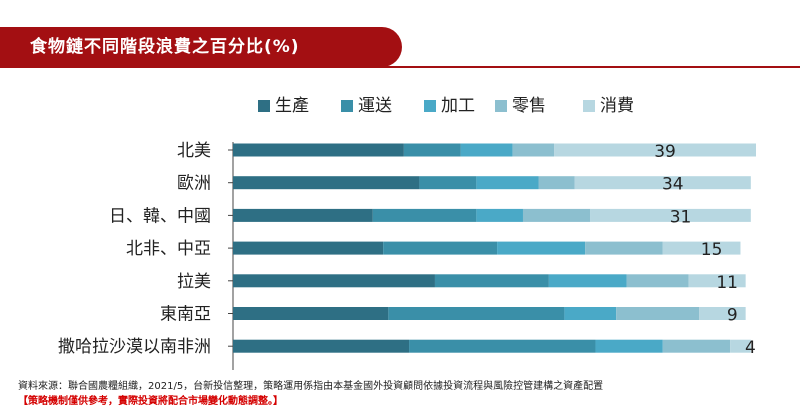  I want to click on data-label-4: 11, so click(727, 283).